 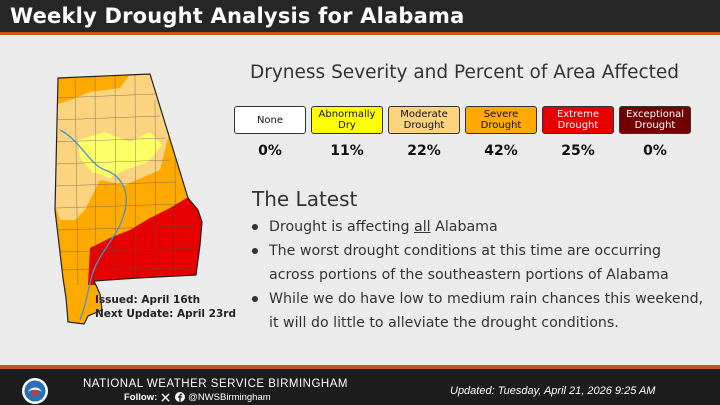 I want to click on legend-item-extreme-drought: Extreme Drought 25%, so click(x=578, y=132).